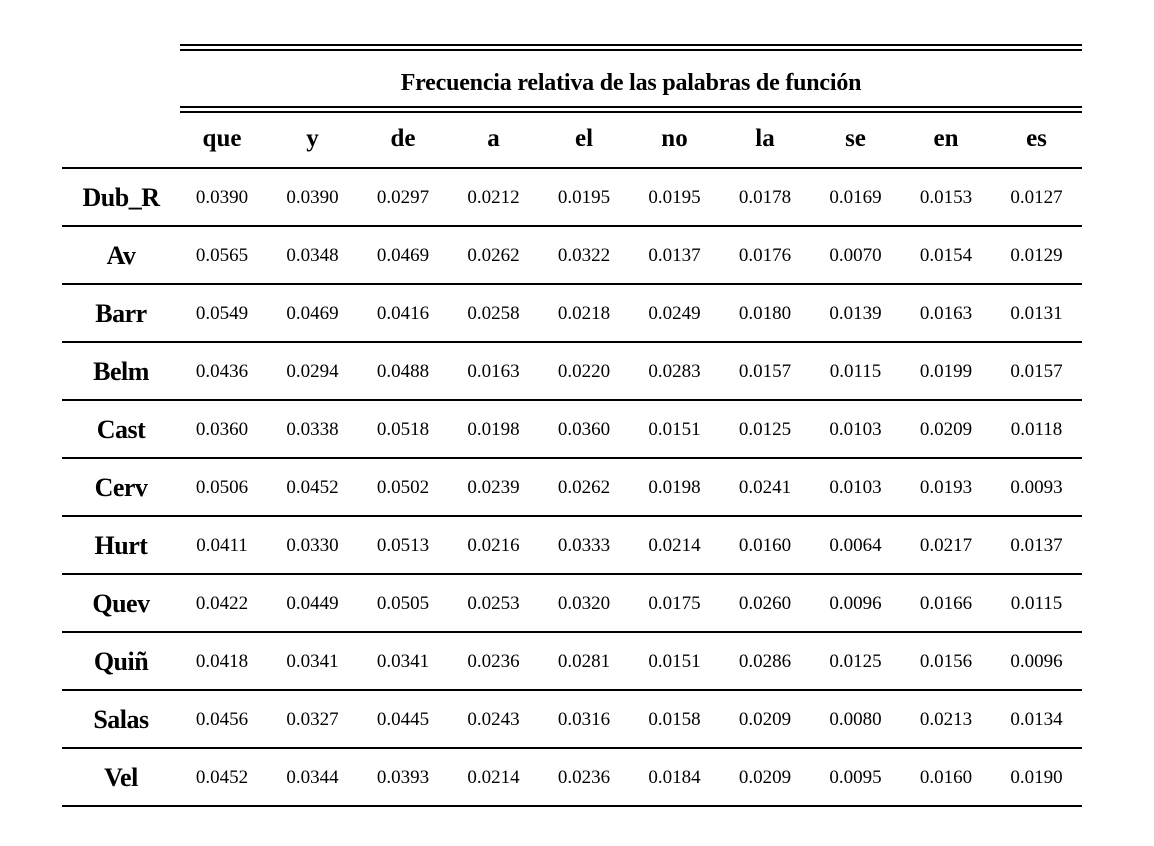 The height and width of the screenshot is (846, 1154). I want to click on table-cell: 0.0199, so click(946, 371).